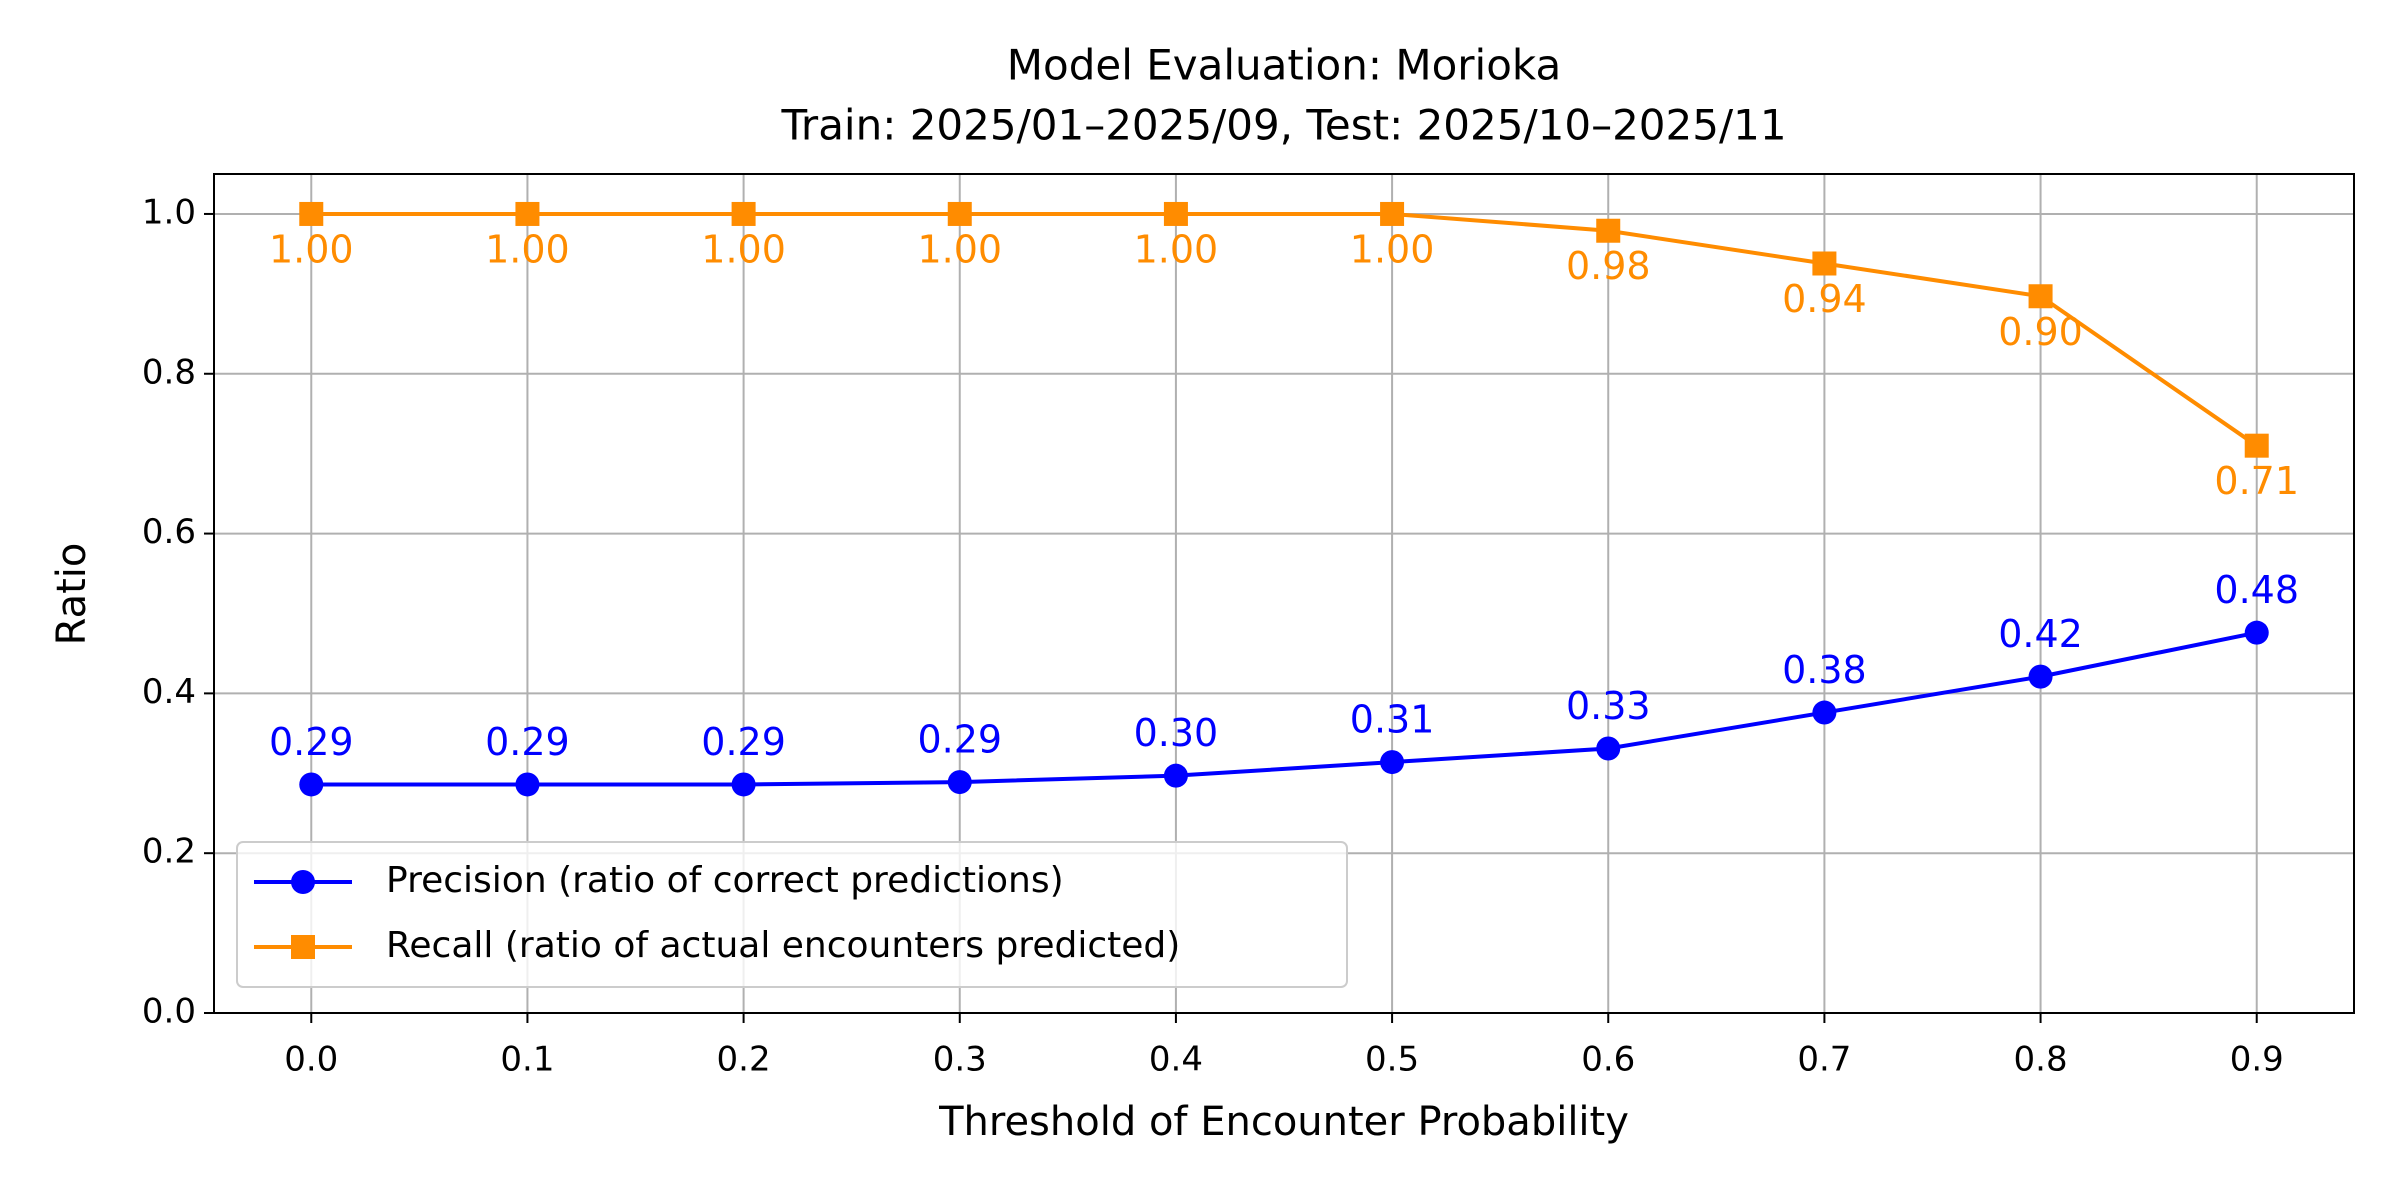 The image size is (2400, 1200). What do you see at coordinates (1176, 733) in the screenshot?
I see `data-label: 0.30` at bounding box center [1176, 733].